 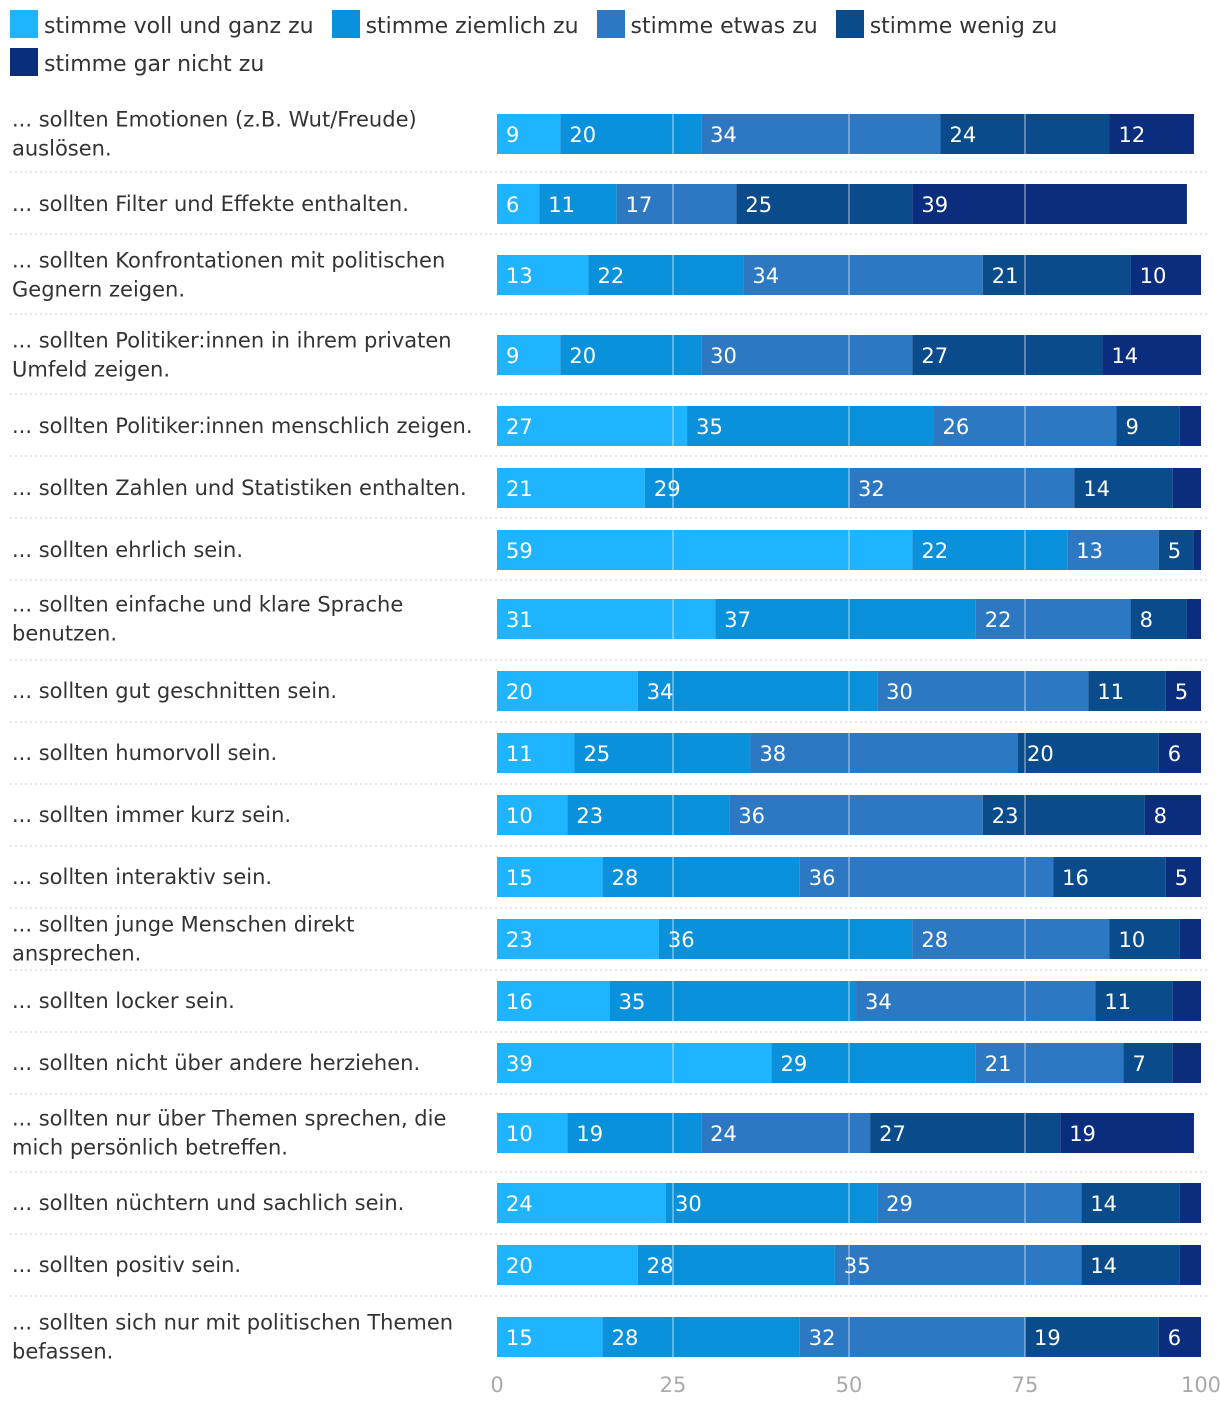 What do you see at coordinates (946, 27) in the screenshot?
I see `legend-item: stimme wenig zu` at bounding box center [946, 27].